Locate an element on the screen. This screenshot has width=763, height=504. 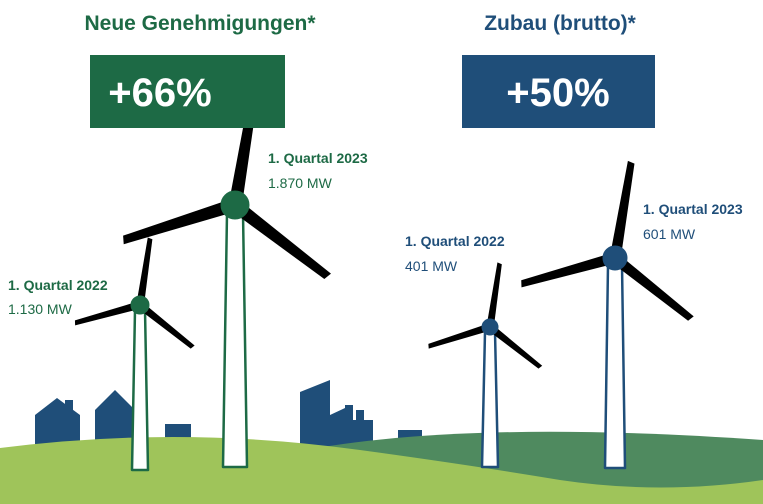
turbine-small-green is located at coordinates (135, 354).